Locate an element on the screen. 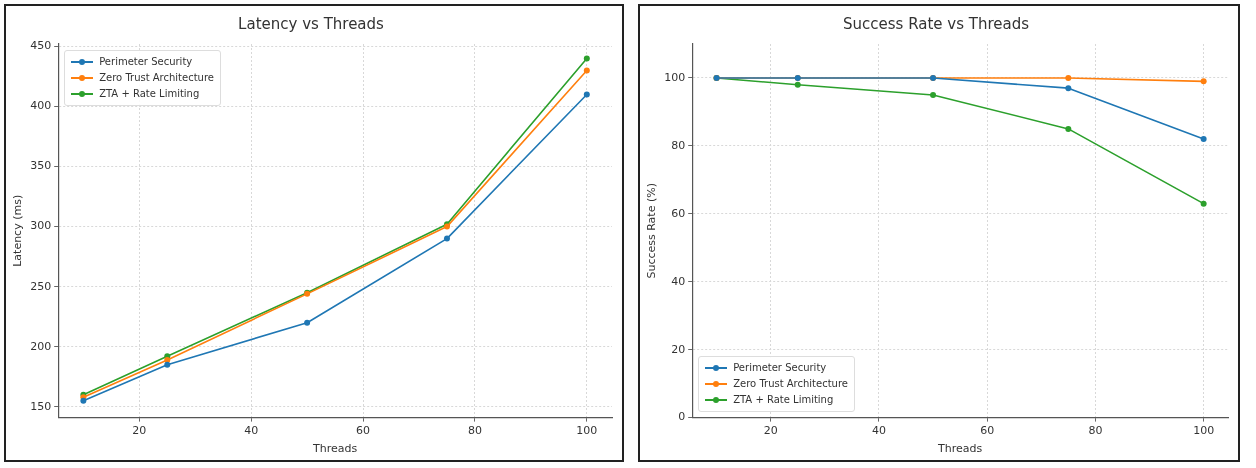 The height and width of the screenshot is (468, 1256). y-tick-label: 300 is located at coordinates (41, 226).